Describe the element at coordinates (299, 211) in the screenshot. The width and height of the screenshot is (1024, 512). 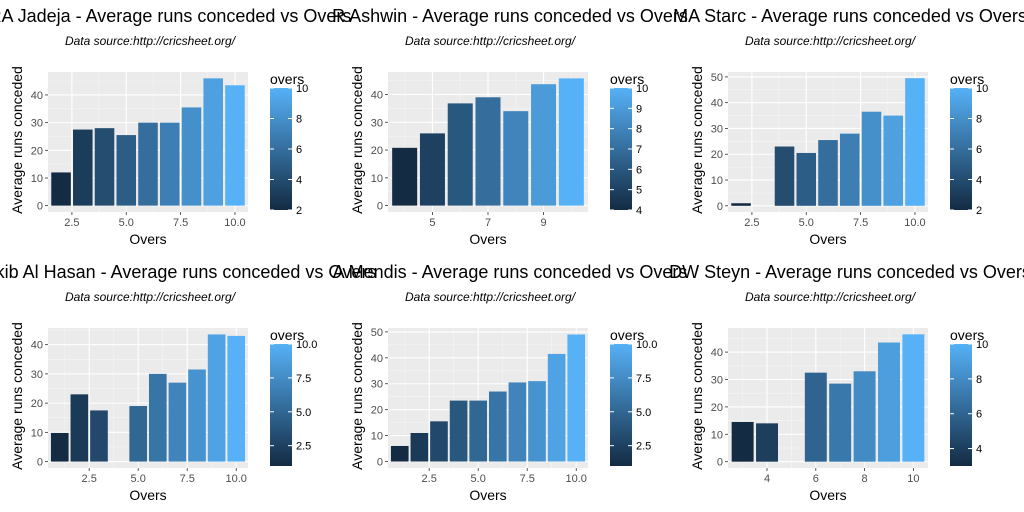
I see `legend-tick-label: 2` at that location.